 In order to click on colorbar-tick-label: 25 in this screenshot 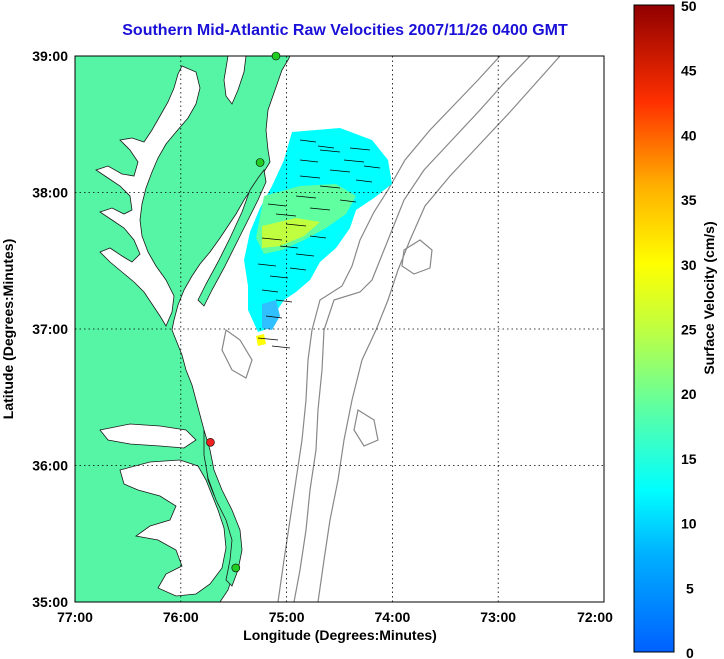, I will do `click(689, 330)`.